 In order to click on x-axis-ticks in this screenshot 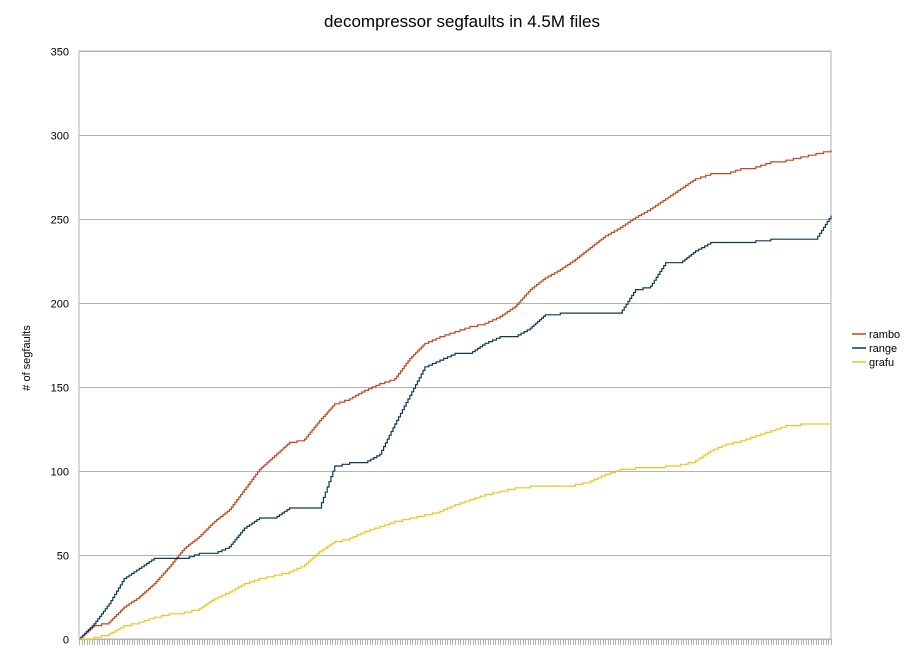, I will do `click(455, 642)`.